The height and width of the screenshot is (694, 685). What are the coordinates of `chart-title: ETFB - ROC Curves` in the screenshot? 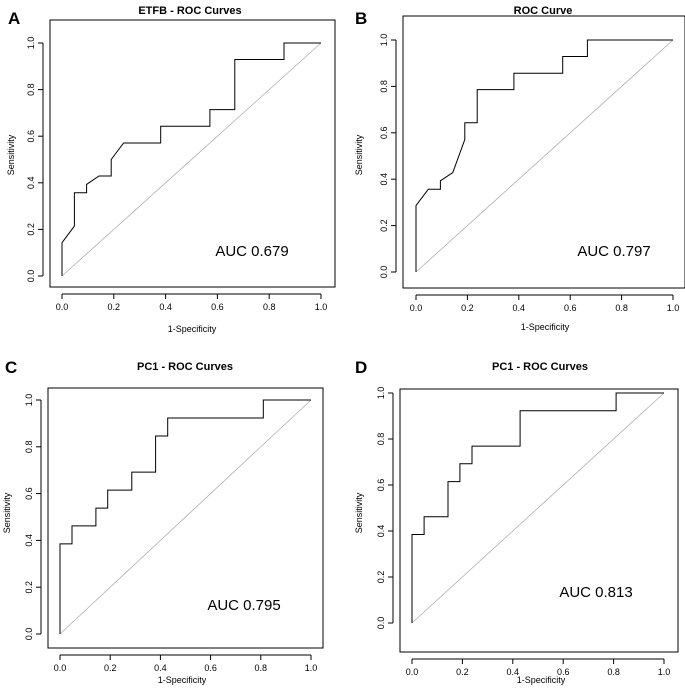 It's located at (189, 11).